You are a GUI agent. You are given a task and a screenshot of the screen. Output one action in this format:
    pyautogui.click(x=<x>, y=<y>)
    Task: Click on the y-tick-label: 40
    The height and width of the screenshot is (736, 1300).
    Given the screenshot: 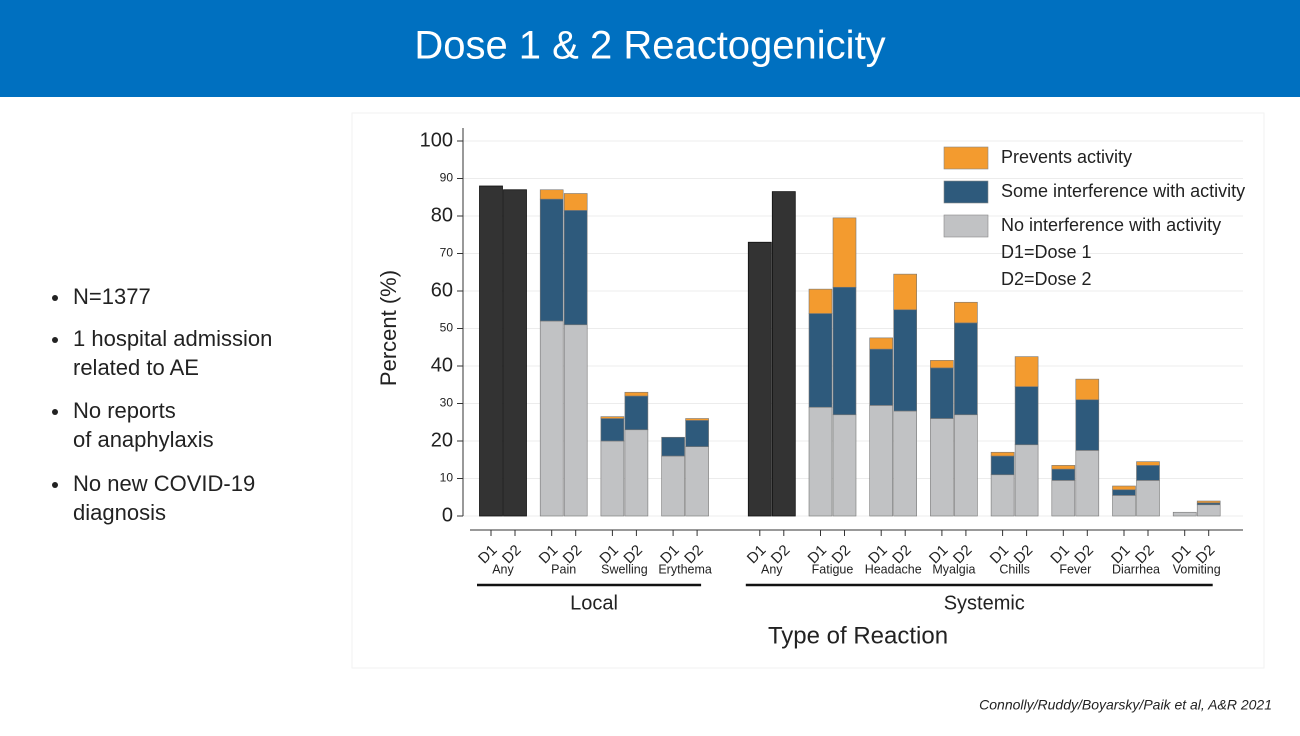 What is the action you would take?
    pyautogui.click(x=442, y=365)
    